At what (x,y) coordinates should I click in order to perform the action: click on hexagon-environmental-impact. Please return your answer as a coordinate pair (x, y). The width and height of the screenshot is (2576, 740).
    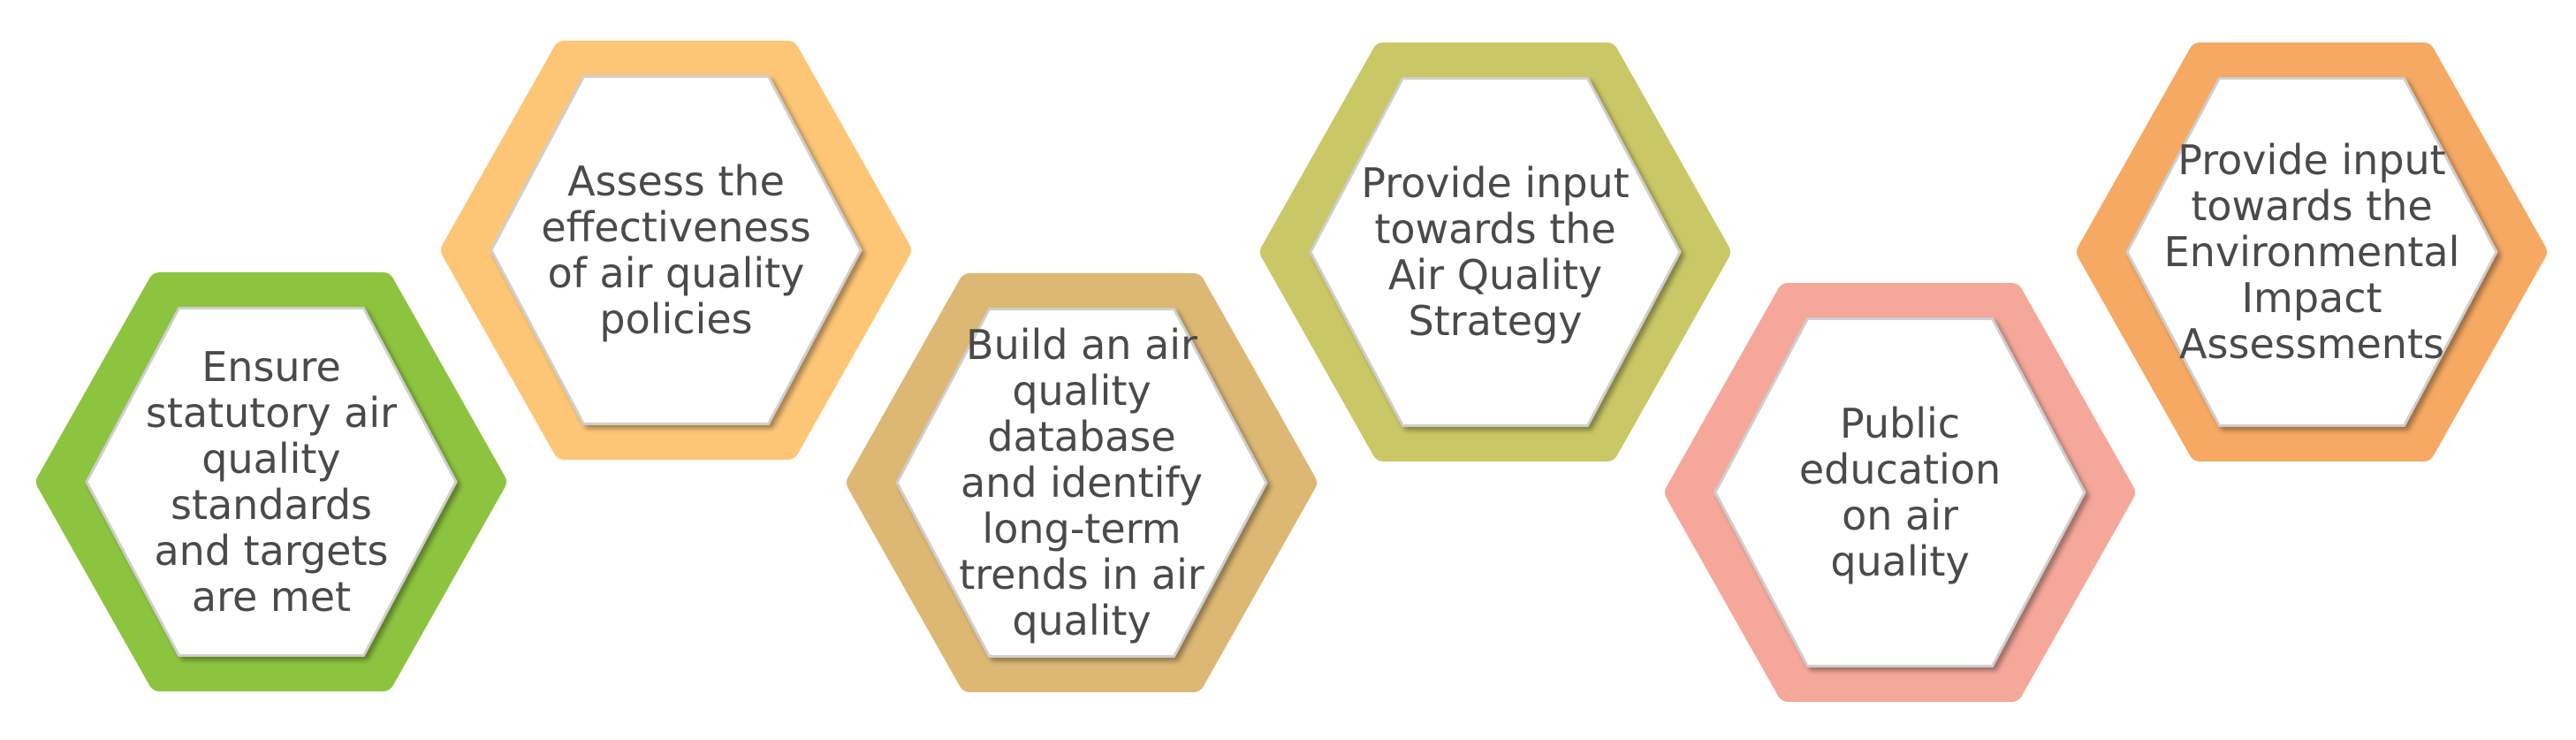
    Looking at the image, I should click on (2312, 252).